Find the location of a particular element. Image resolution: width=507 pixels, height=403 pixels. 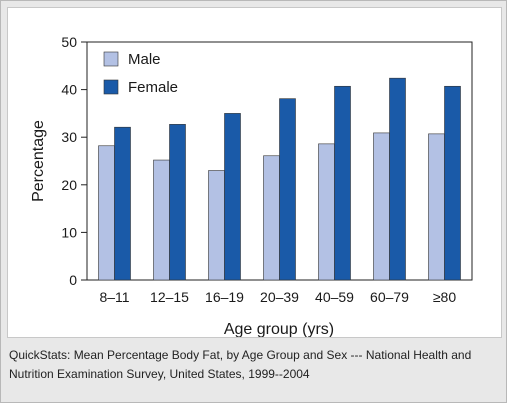

x-axis: 8–11 12–15 16–19 20–39 40–59 60–79 ≥80 is located at coordinates (277, 297).